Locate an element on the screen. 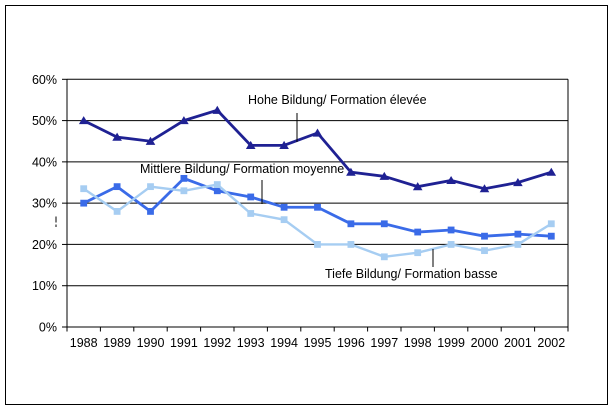 This screenshot has height=418, width=615. x-axis-label: 1997 is located at coordinates (384, 343).